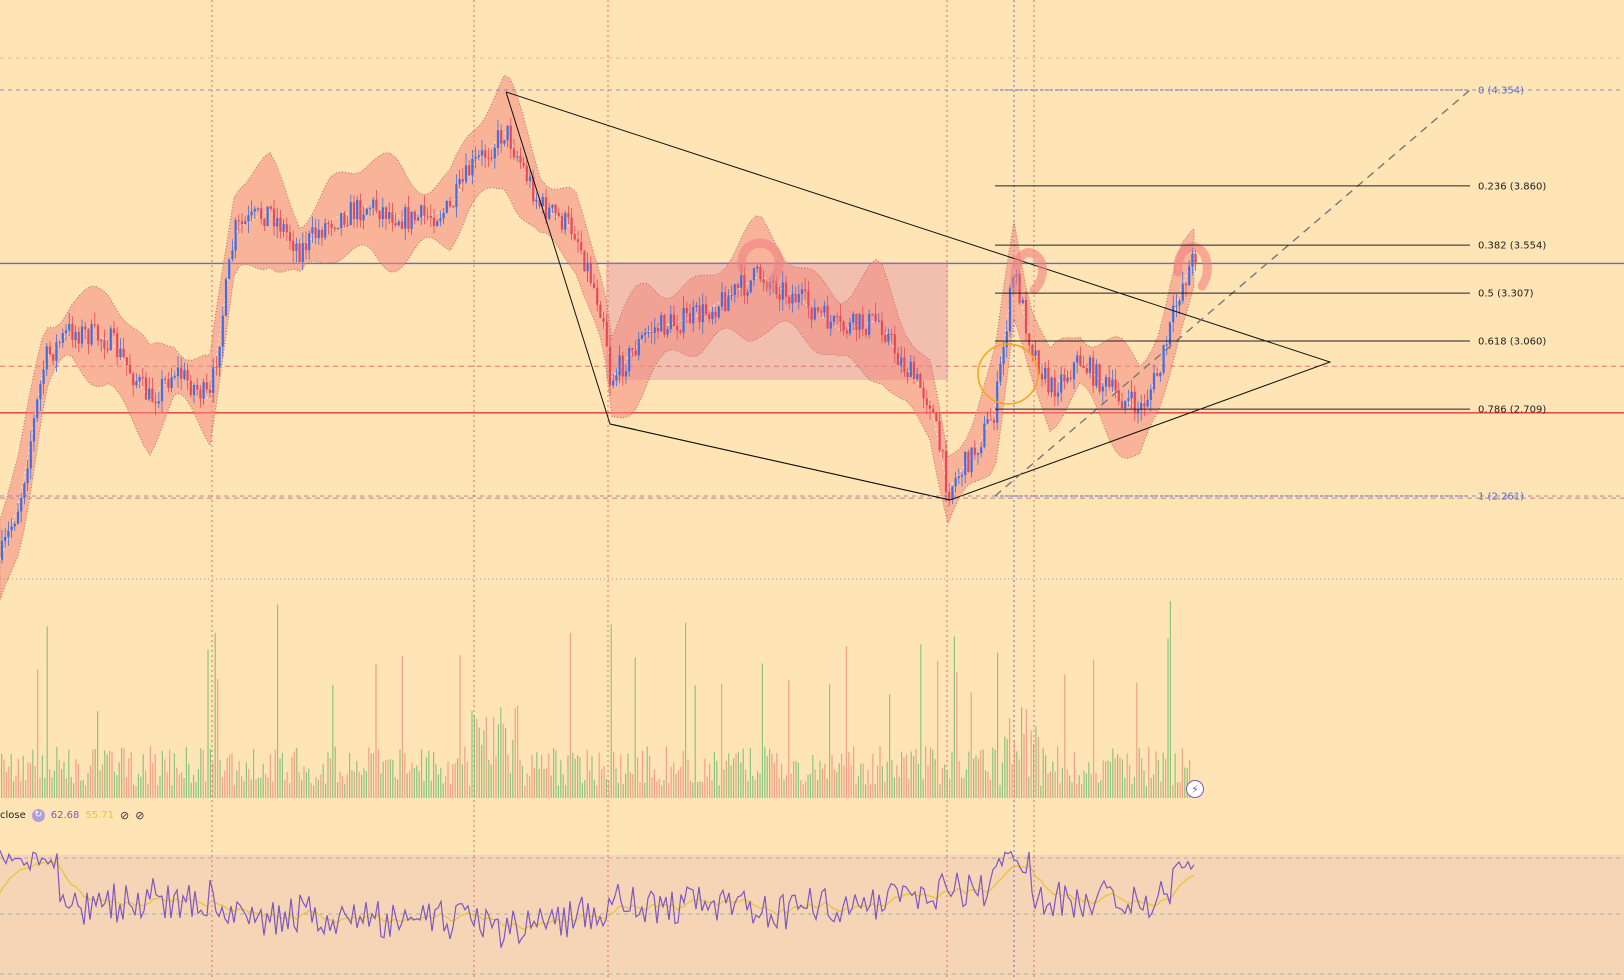  I want to click on hide-icon: ⊘, so click(125, 815).